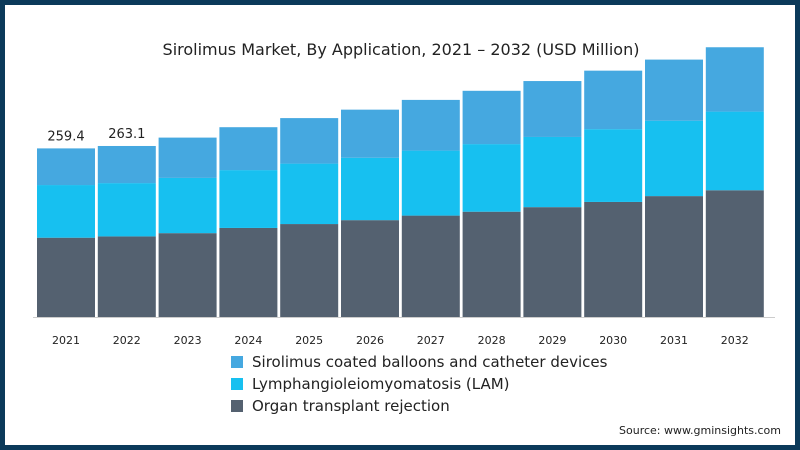 The image size is (800, 450). What do you see at coordinates (431, 339) in the screenshot?
I see `x-tick-2027: 2027` at bounding box center [431, 339].